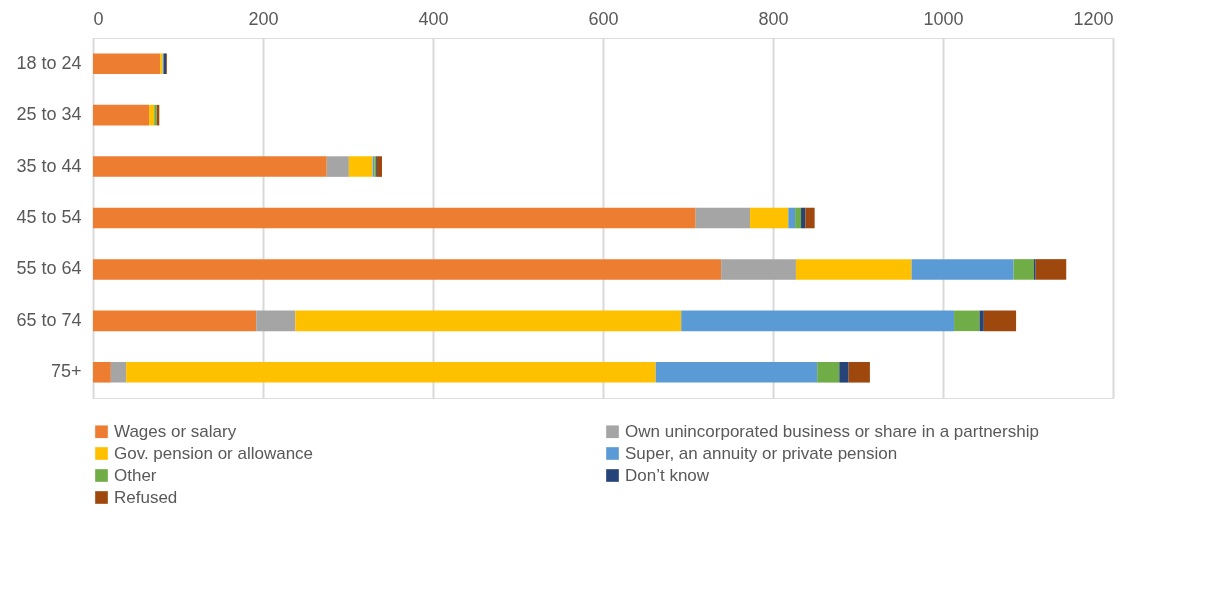 Image resolution: width=1205 pixels, height=610 pixels. I want to click on legend-label: Wages or salary, so click(175, 431).